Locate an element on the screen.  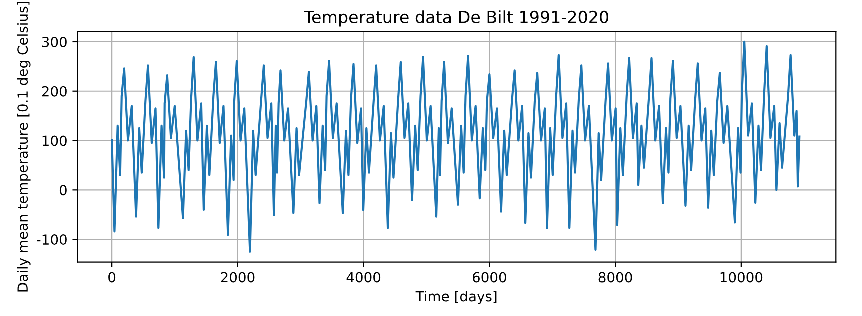
y-tick-label: 200 is located at coordinates (54, 91).